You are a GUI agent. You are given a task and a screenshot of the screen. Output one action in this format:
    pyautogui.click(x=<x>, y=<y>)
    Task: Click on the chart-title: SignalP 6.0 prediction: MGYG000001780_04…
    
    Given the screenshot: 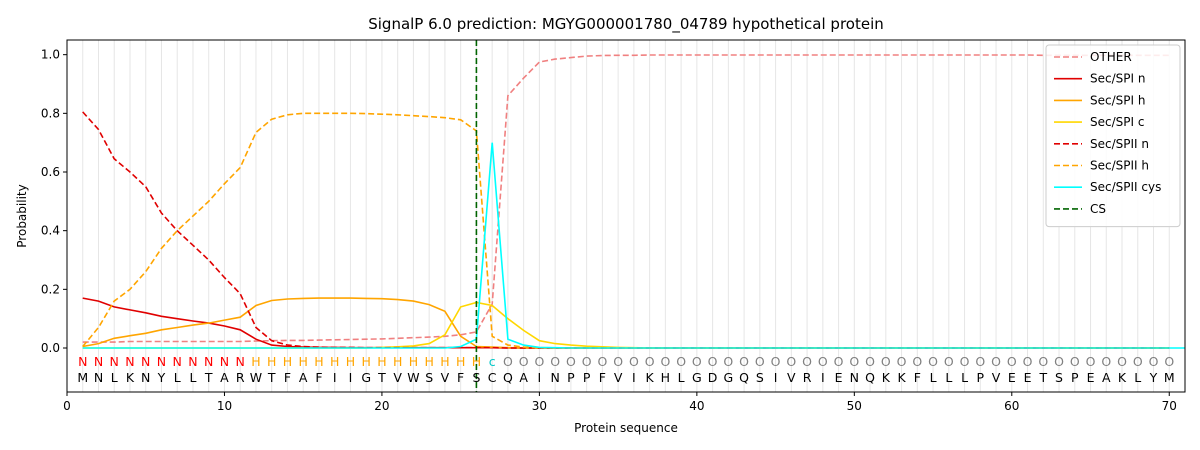 What is the action you would take?
    pyautogui.click(x=626, y=24)
    